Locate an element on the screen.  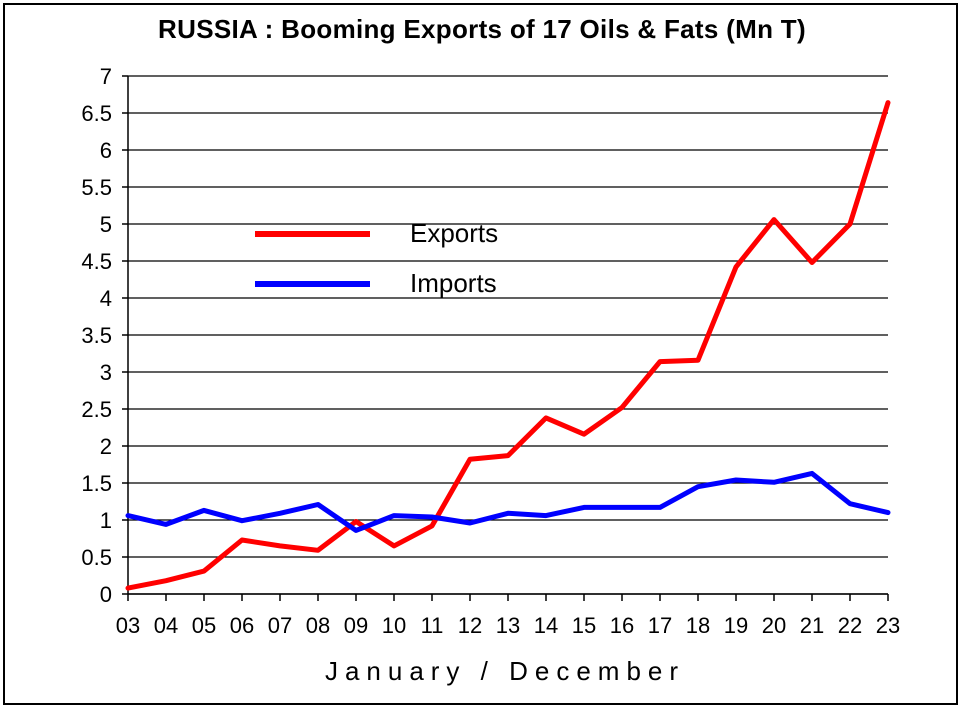
x-tick-label: 04 is located at coordinates (166, 625).